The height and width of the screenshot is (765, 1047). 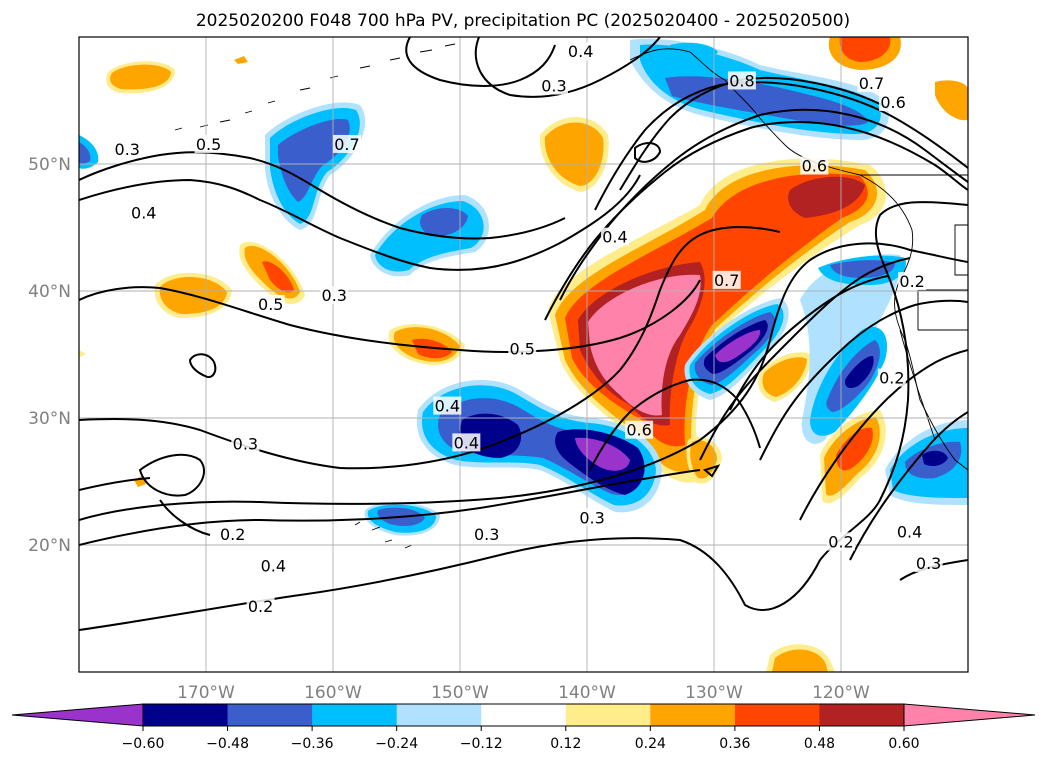 What do you see at coordinates (396, 744) in the screenshot?
I see `colorbar-tick-label: −0.24` at bounding box center [396, 744].